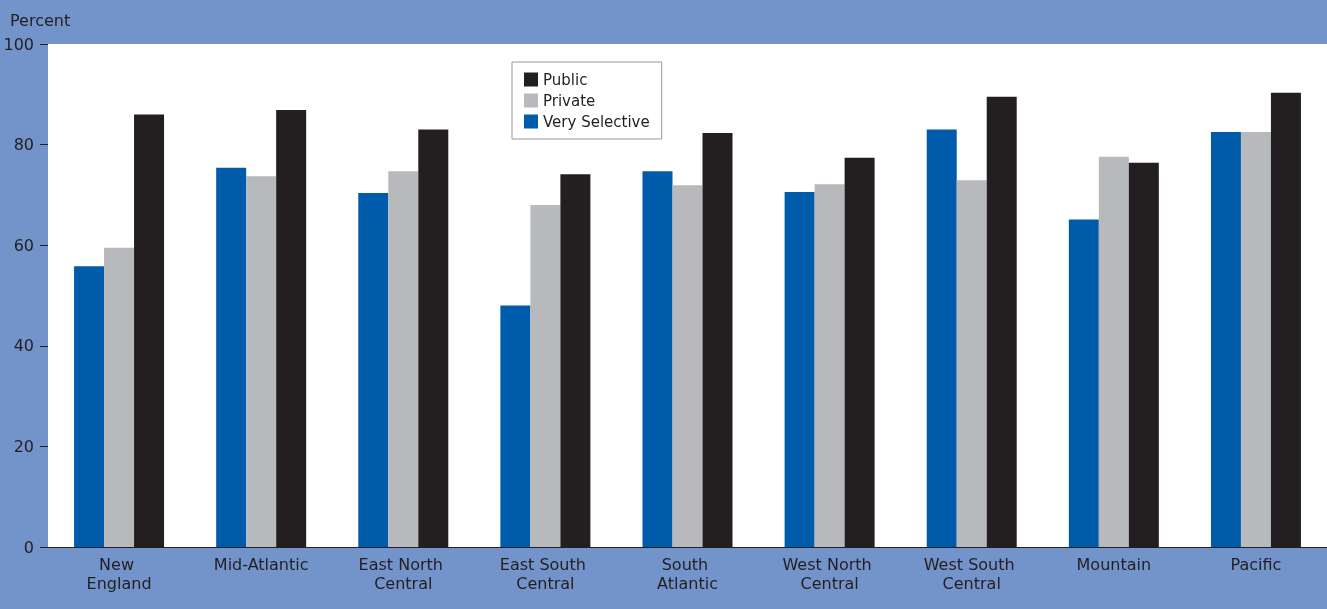 The image size is (1327, 609). What do you see at coordinates (119, 574) in the screenshot?
I see `x-tick-label: New England` at bounding box center [119, 574].